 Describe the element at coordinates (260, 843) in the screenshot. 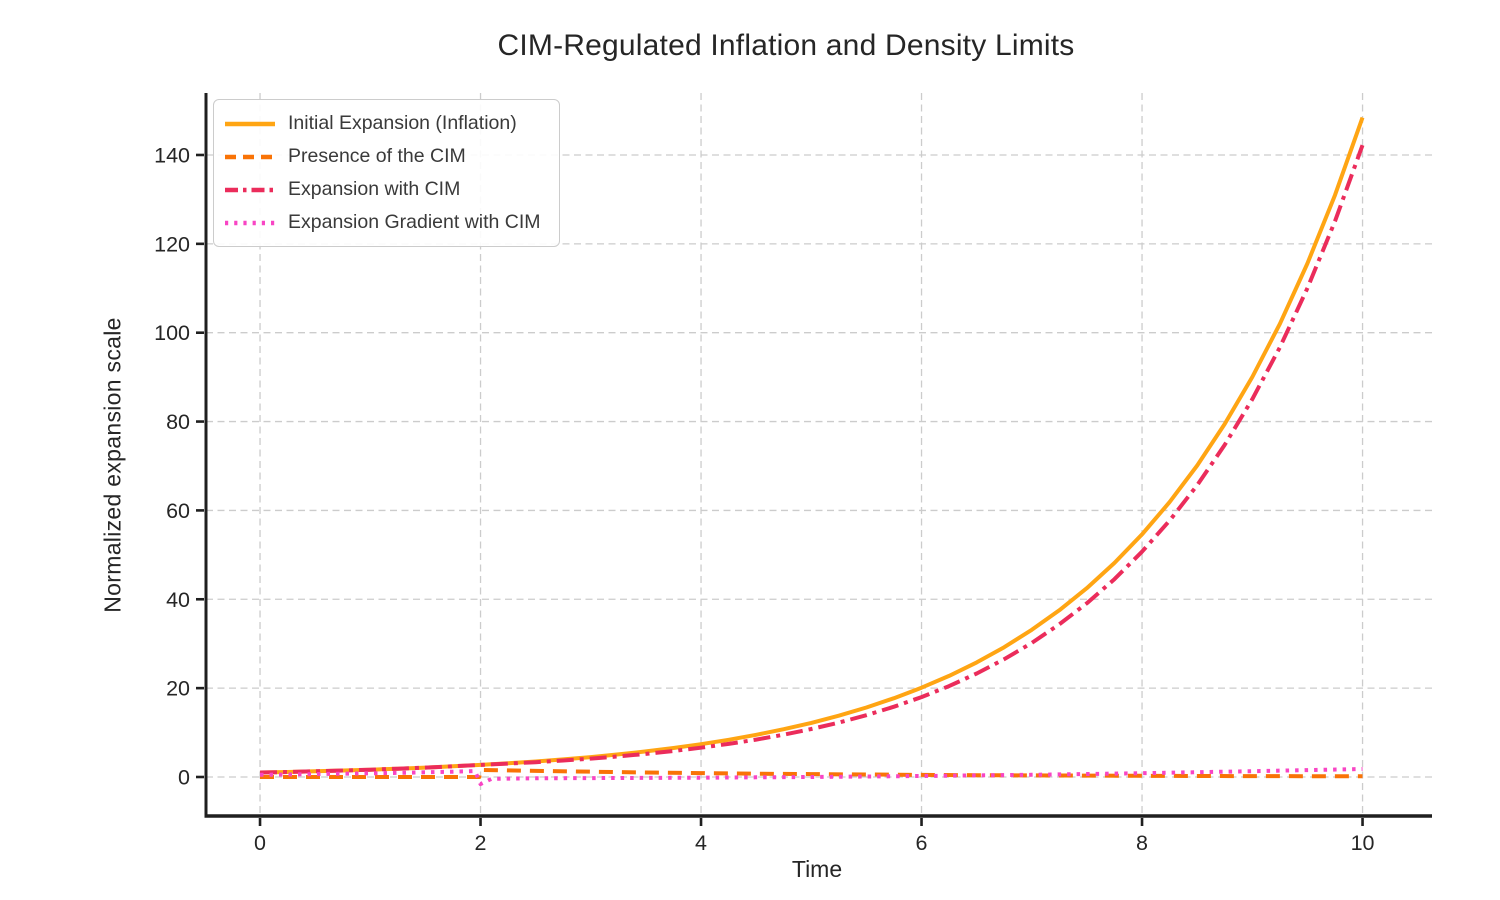

I see `x-tick-label-0: 0` at that location.